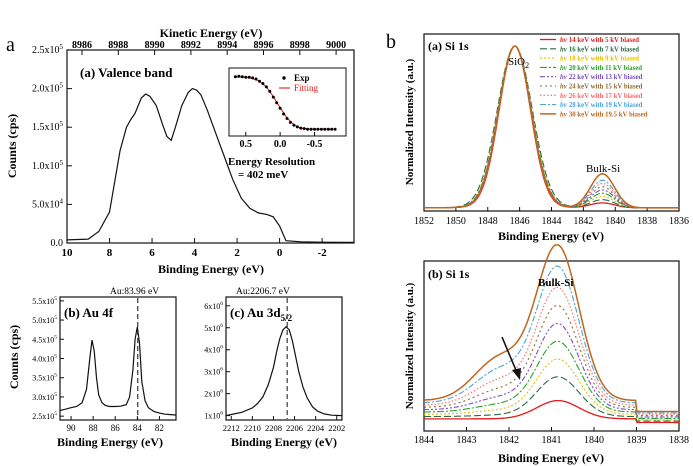 The image size is (693, 466). Describe the element at coordinates (263, 292) in the screenshot. I see `au3d-marker-label: Au:2206.7 eV` at that location.